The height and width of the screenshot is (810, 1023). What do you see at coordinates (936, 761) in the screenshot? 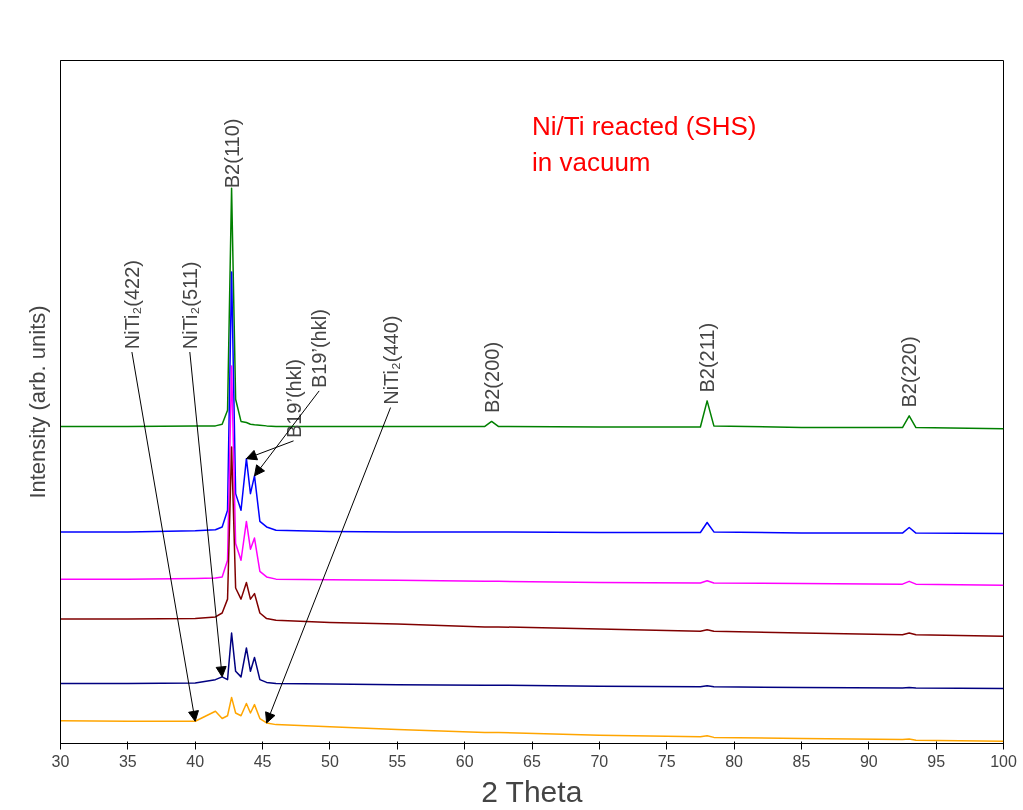
I see `x-tick-label: 95` at bounding box center [936, 761].